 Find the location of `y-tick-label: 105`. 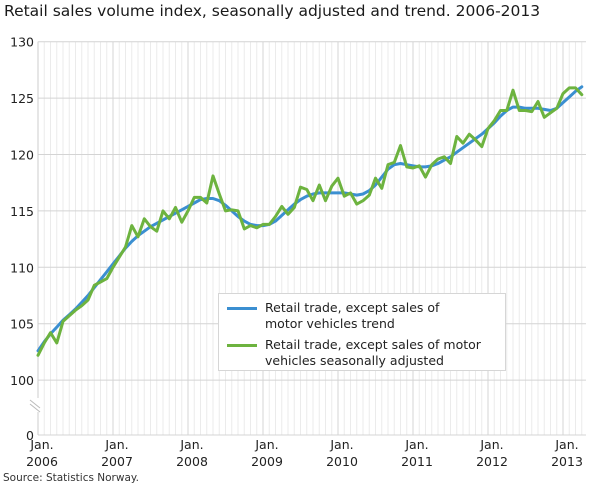

y-tick-label: 105 is located at coordinates (22, 324).